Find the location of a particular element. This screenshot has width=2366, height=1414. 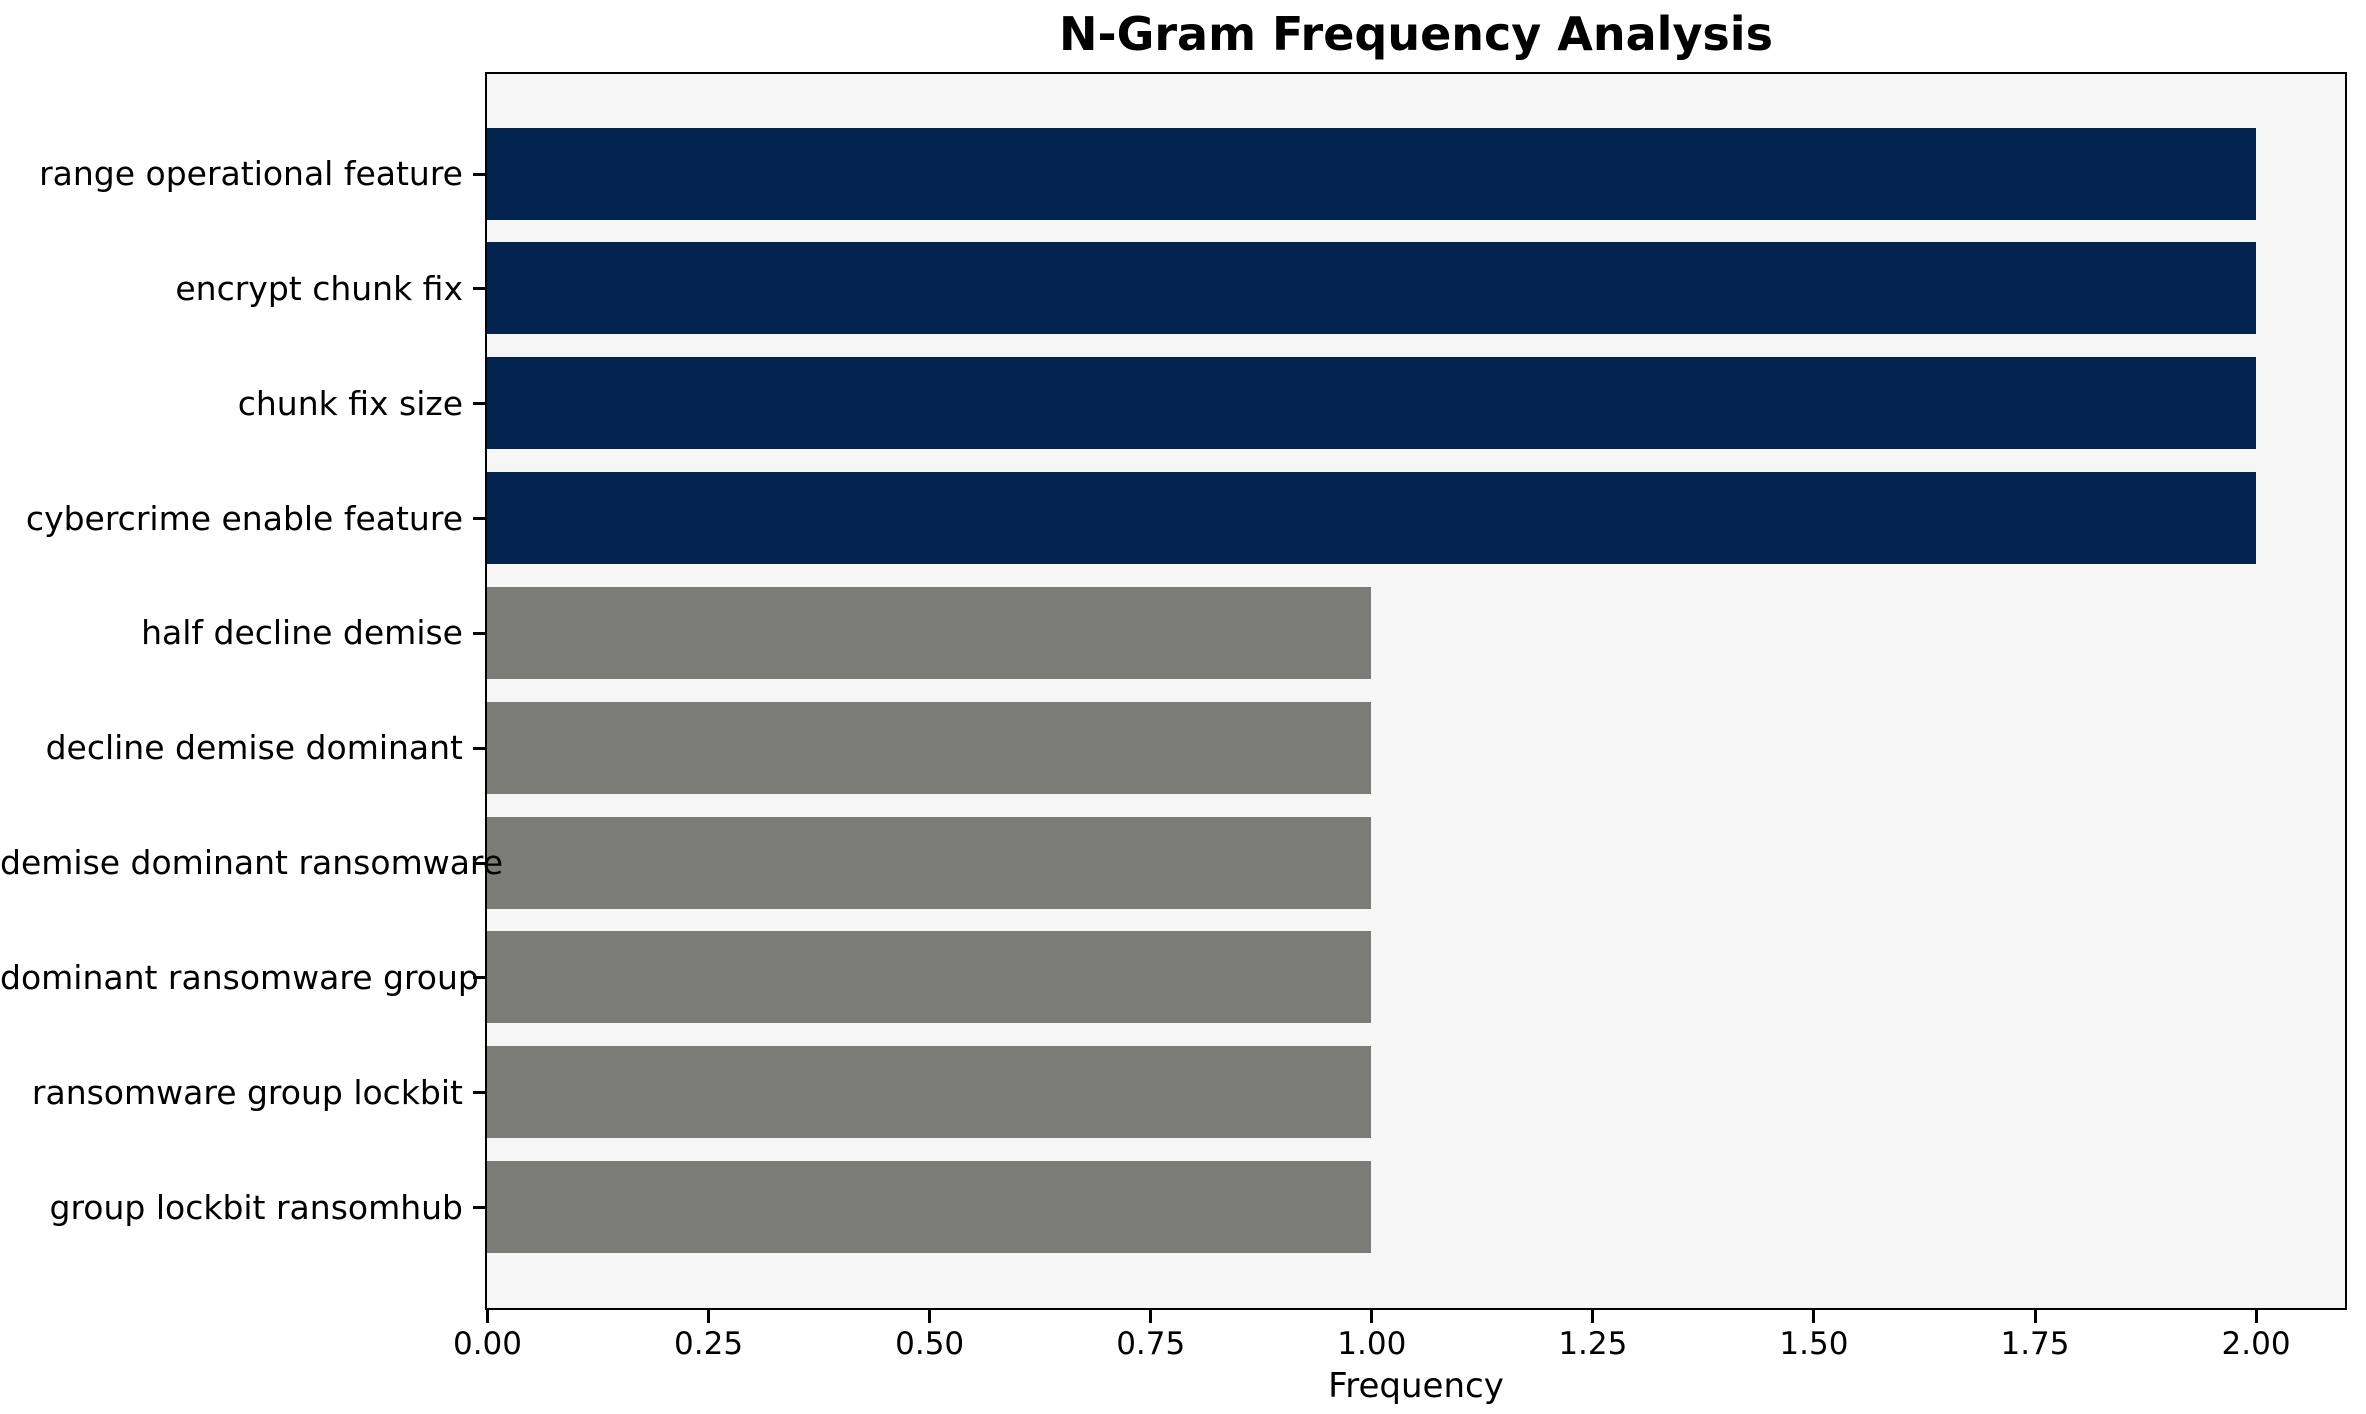

y-axis-label: cybercrime enable feature is located at coordinates (244, 518).